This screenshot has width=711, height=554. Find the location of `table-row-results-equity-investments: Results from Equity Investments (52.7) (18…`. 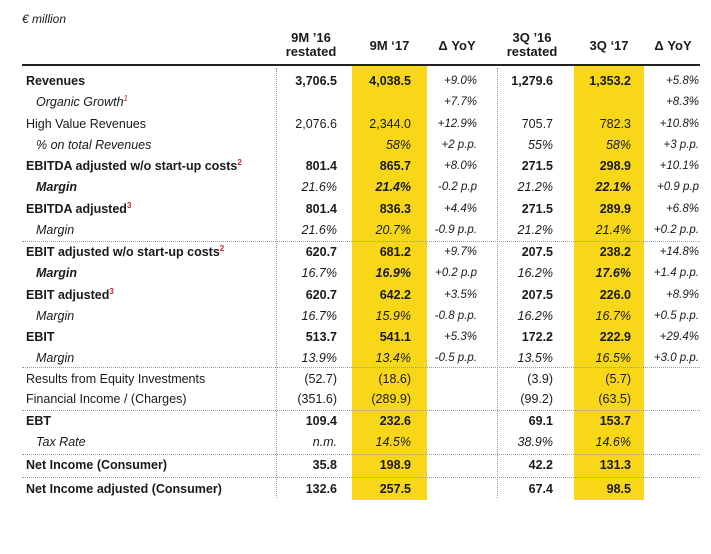

table-row-results-equity-investments: Results from Equity Investments (52.7) (18… is located at coordinates (355, 379).